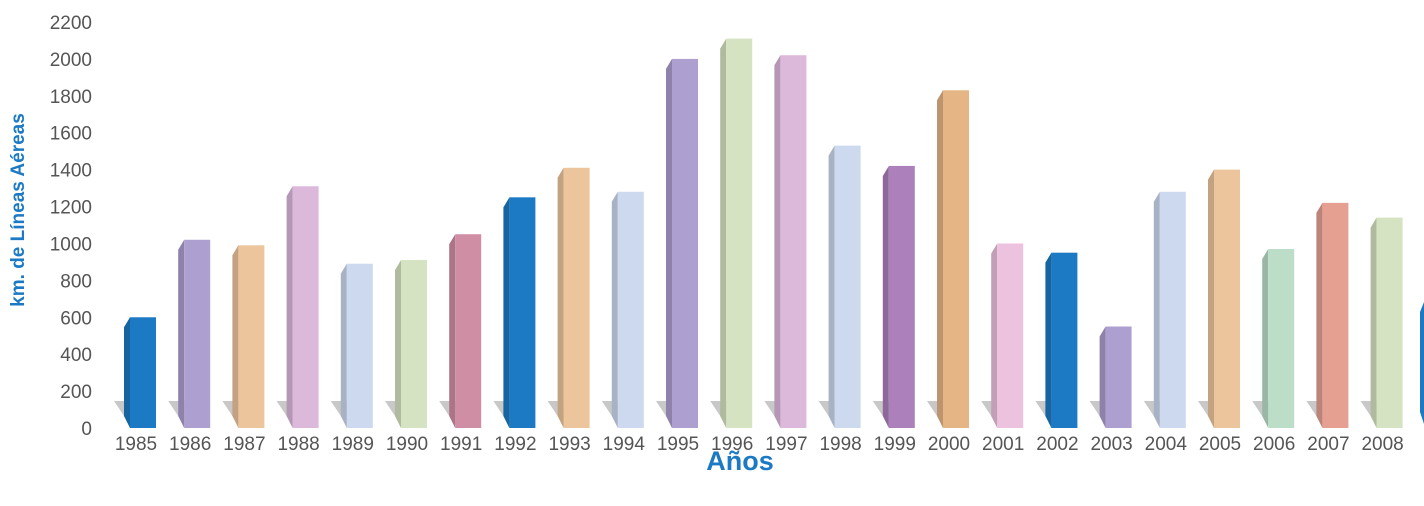 The width and height of the screenshot is (1424, 506). I want to click on x-tick-label: 1985, so click(136, 444).